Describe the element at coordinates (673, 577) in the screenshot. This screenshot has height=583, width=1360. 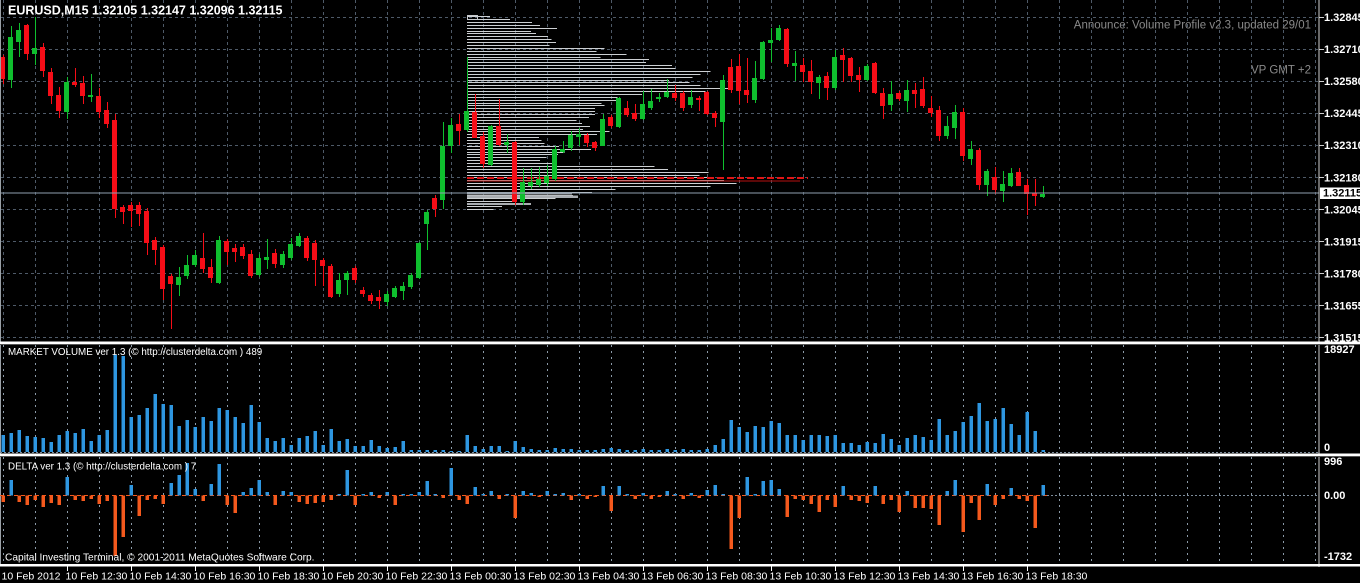
I see `svg-text: 13 Feb 06:30` at that location.